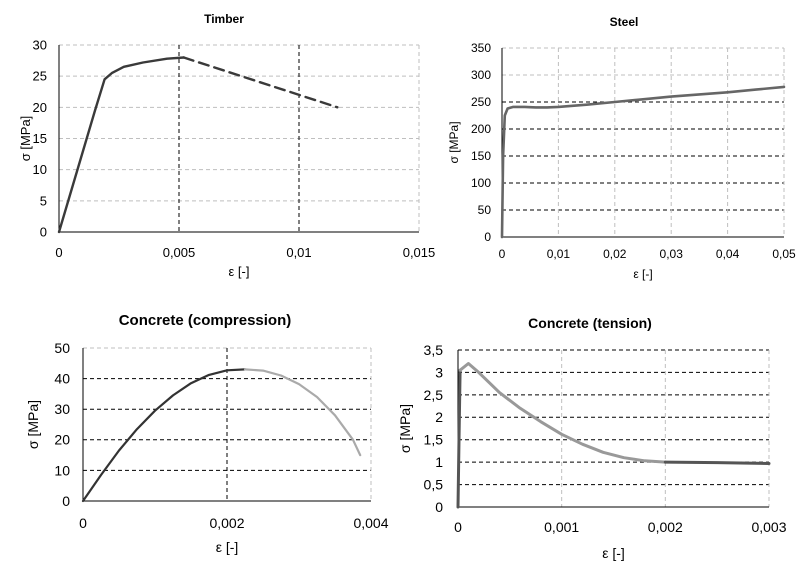 Image resolution: width=799 pixels, height=562 pixels. What do you see at coordinates (481, 75) in the screenshot?
I see `y-tick-label: 300` at bounding box center [481, 75].